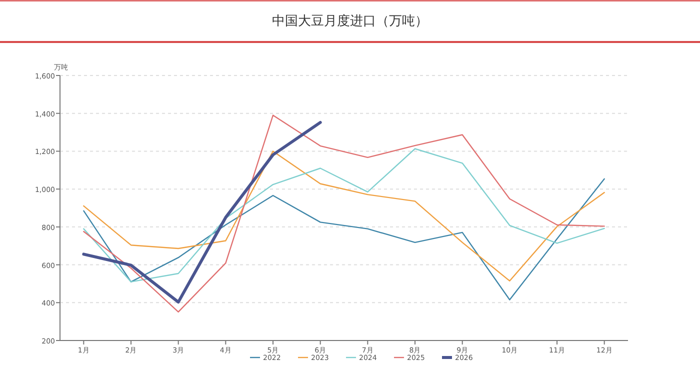 This screenshot has width=700, height=370. What do you see at coordinates (350, 21) in the screenshot?
I see `chart-title: 中国大豆月度进口（万吨）` at bounding box center [350, 21].